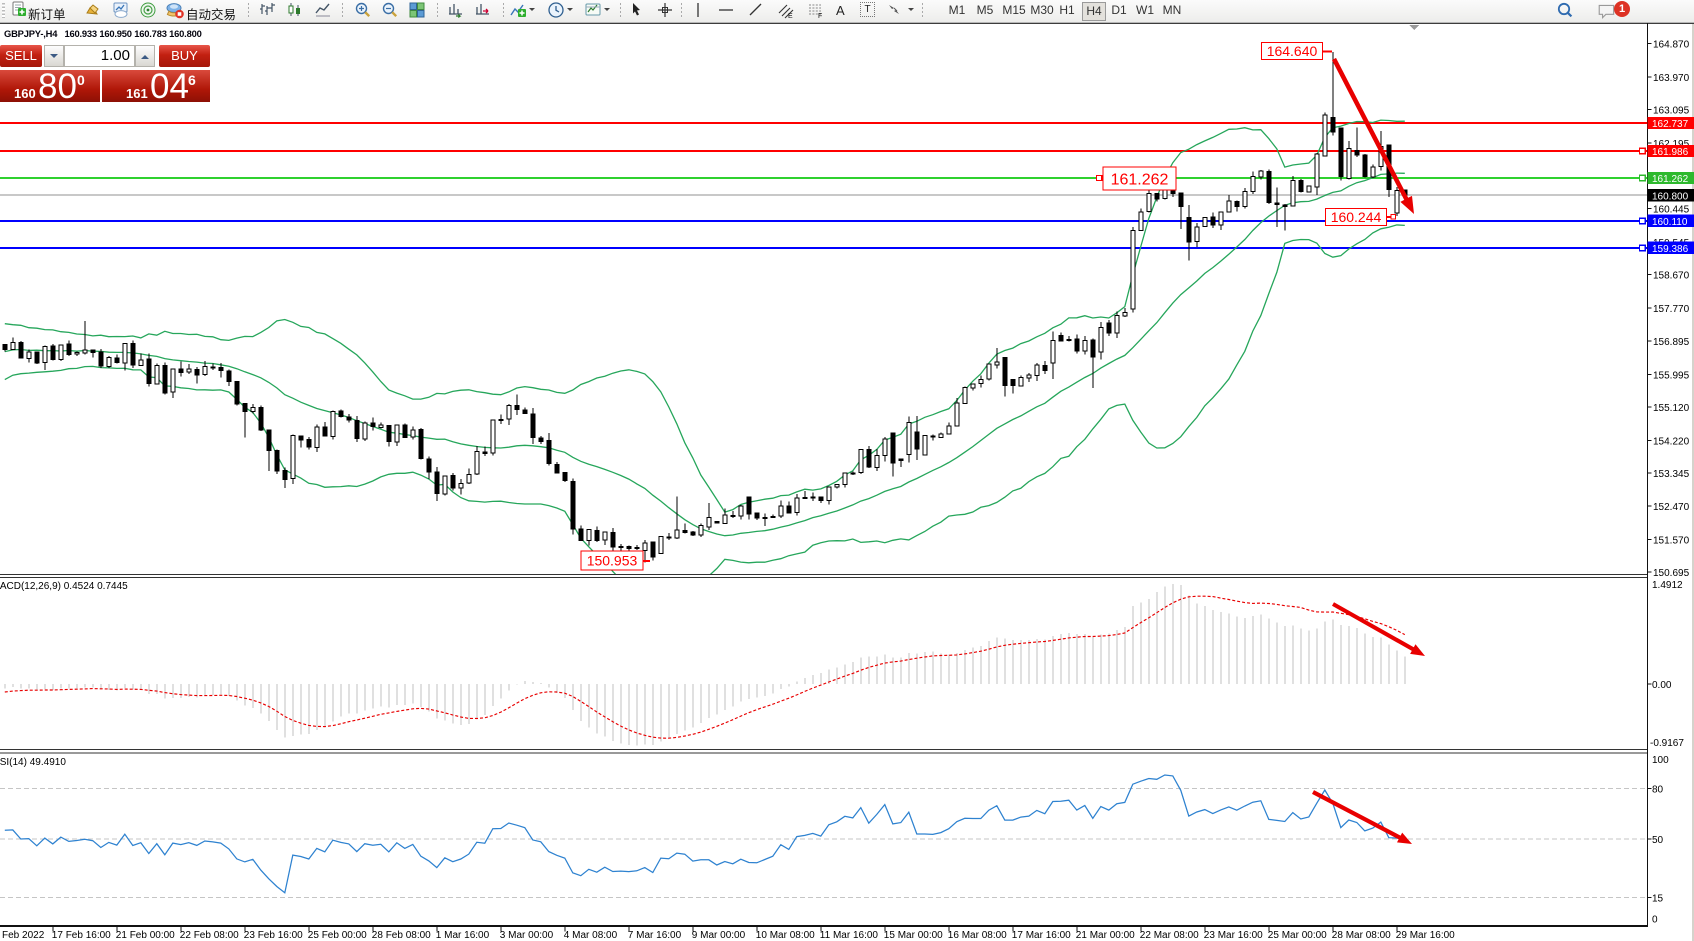 This screenshot has width=1694, height=941. What do you see at coordinates (1660, 760) in the screenshot?
I see `svg-text: 100` at bounding box center [1660, 760].